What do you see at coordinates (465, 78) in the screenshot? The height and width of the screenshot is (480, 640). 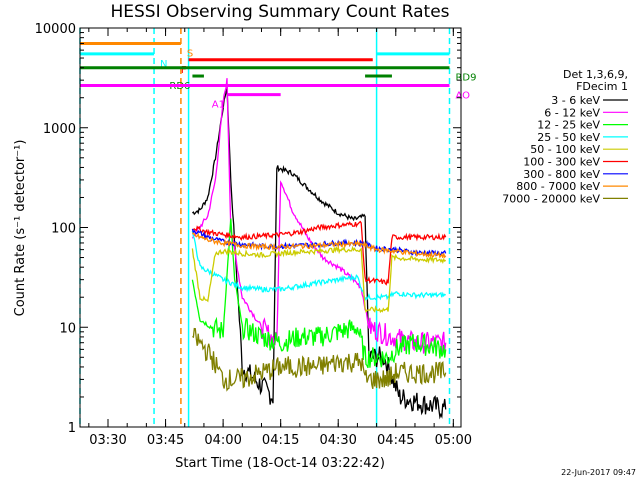 I see `flag-label-4: RD9` at bounding box center [465, 78].